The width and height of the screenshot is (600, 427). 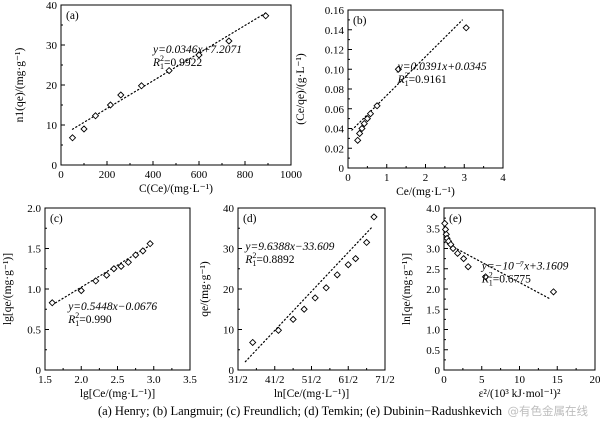 What do you see at coordinates (455, 219) in the screenshot?
I see `panel-label: (e)` at bounding box center [455, 219].